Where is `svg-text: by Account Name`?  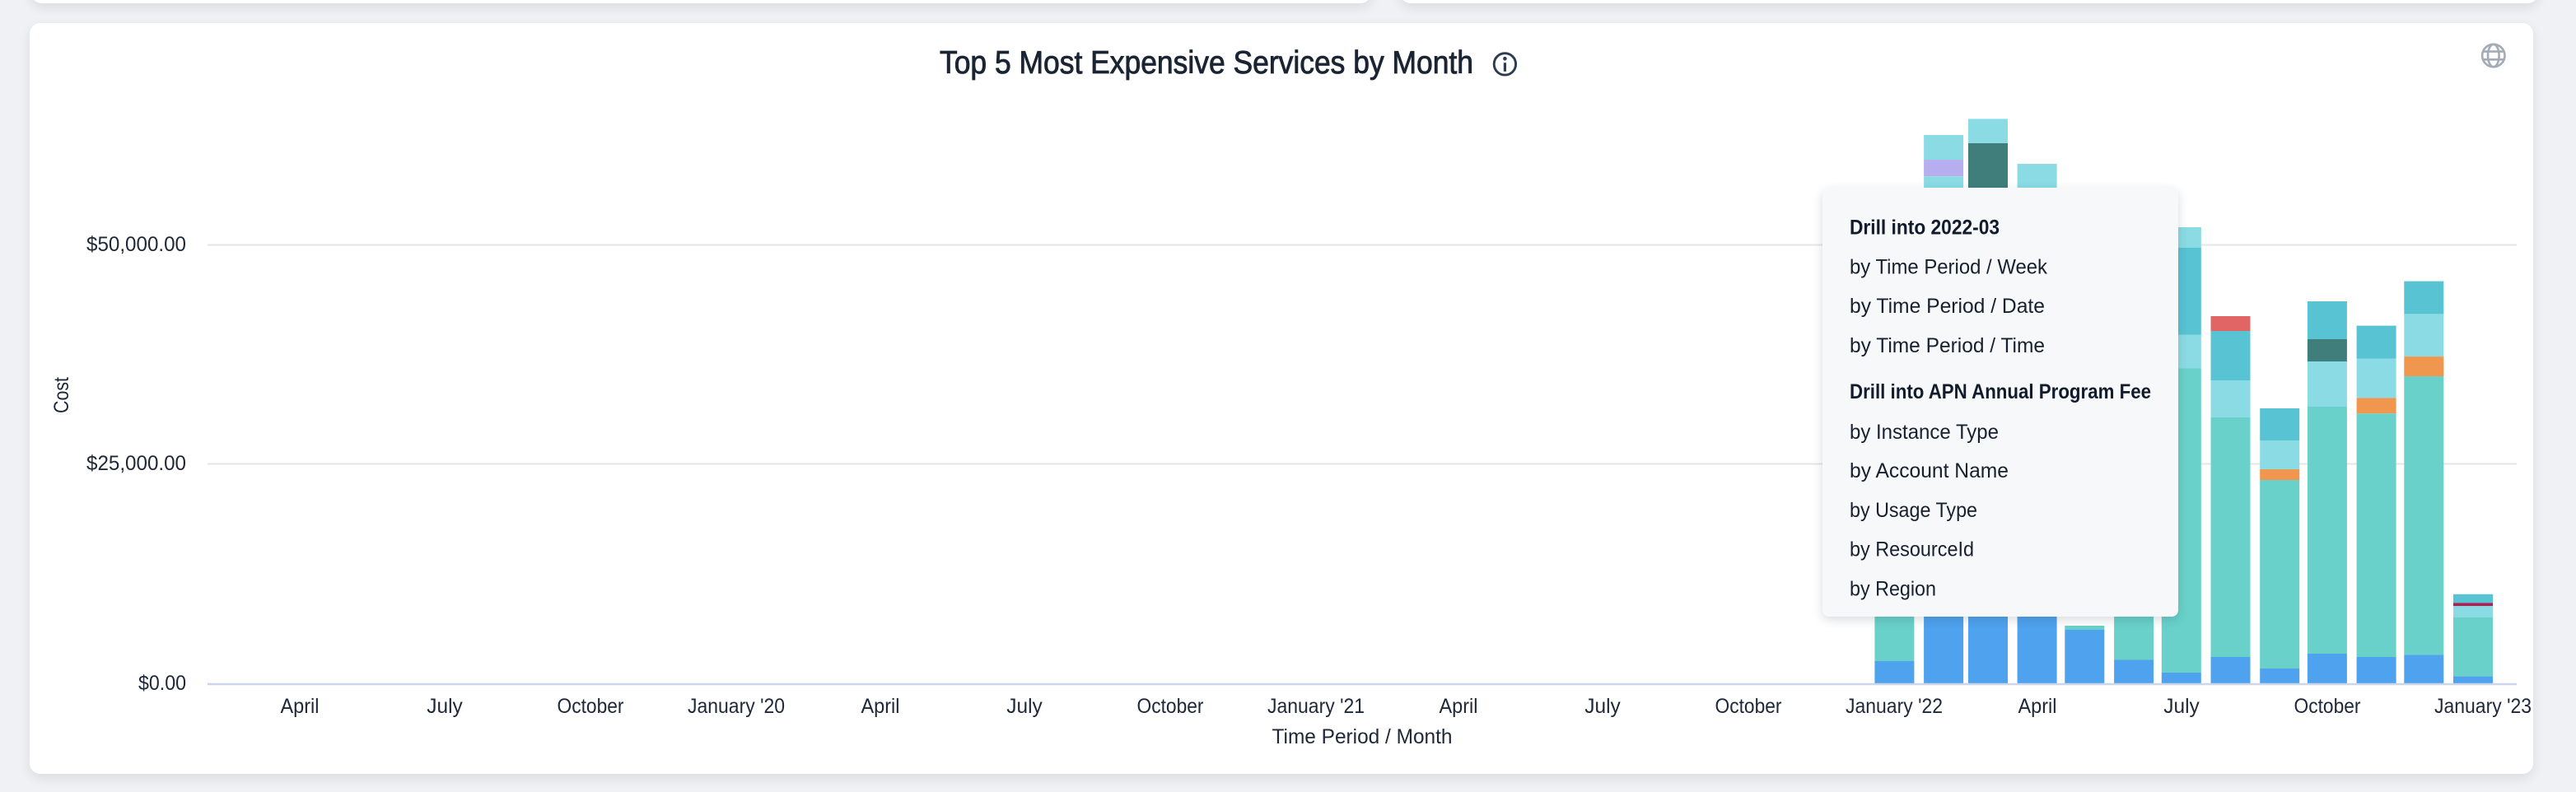 svg-text: by Account Name is located at coordinates (1929, 471).